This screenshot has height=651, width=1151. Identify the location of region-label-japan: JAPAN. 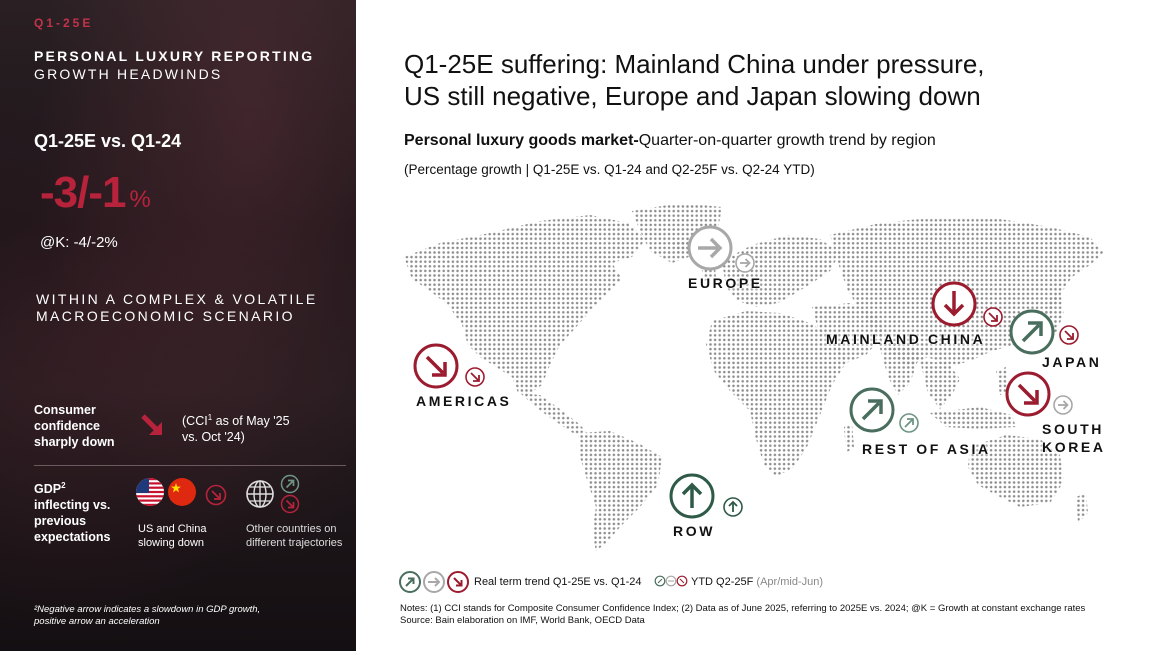
(1072, 362).